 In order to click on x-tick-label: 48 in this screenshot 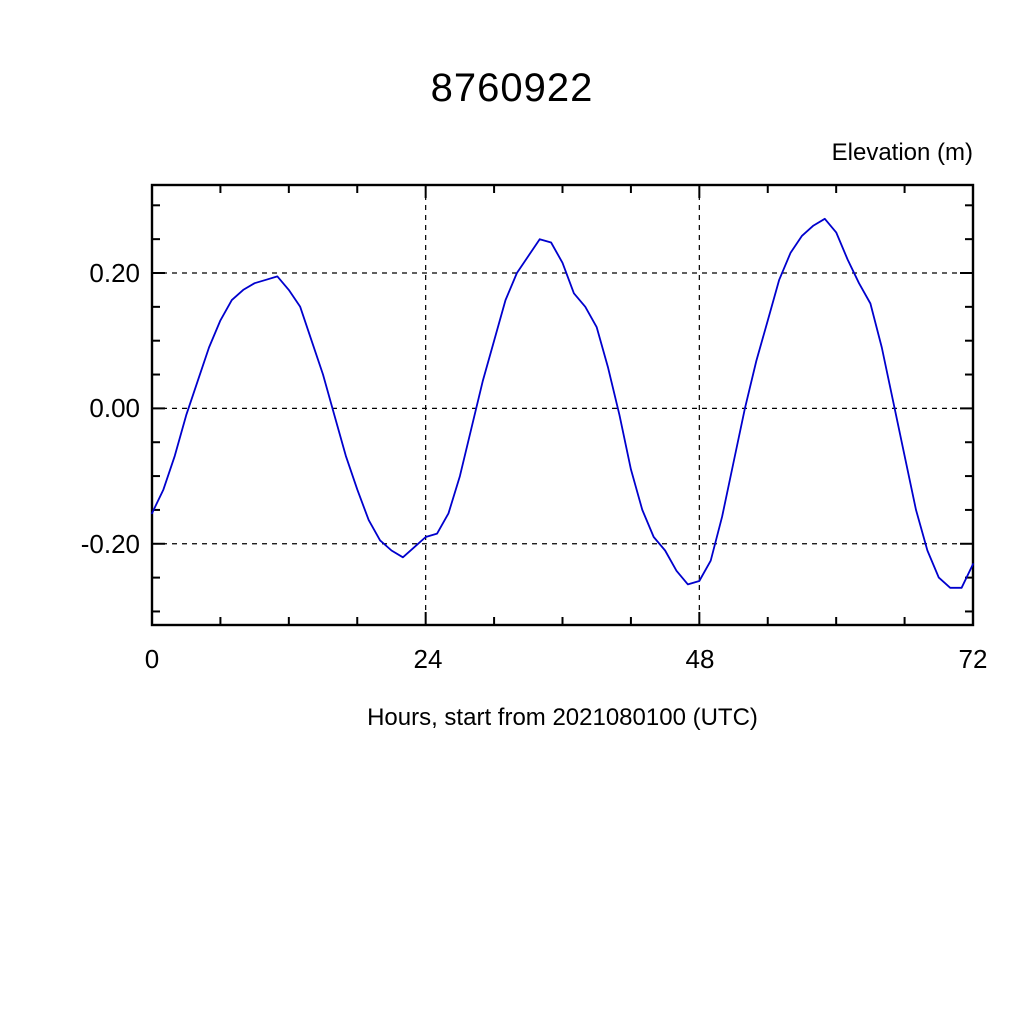, I will do `click(700, 659)`.